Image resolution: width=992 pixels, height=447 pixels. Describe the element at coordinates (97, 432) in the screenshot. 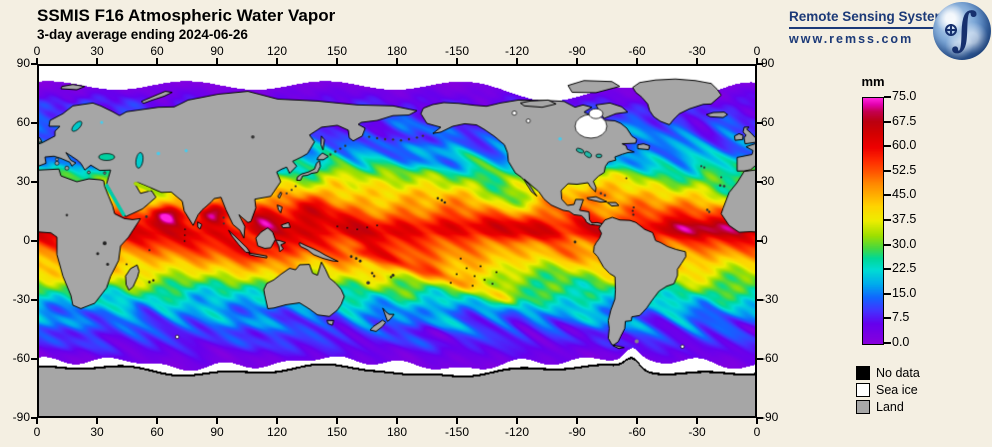

I see `lon-tick-label-bottom: 30` at that location.